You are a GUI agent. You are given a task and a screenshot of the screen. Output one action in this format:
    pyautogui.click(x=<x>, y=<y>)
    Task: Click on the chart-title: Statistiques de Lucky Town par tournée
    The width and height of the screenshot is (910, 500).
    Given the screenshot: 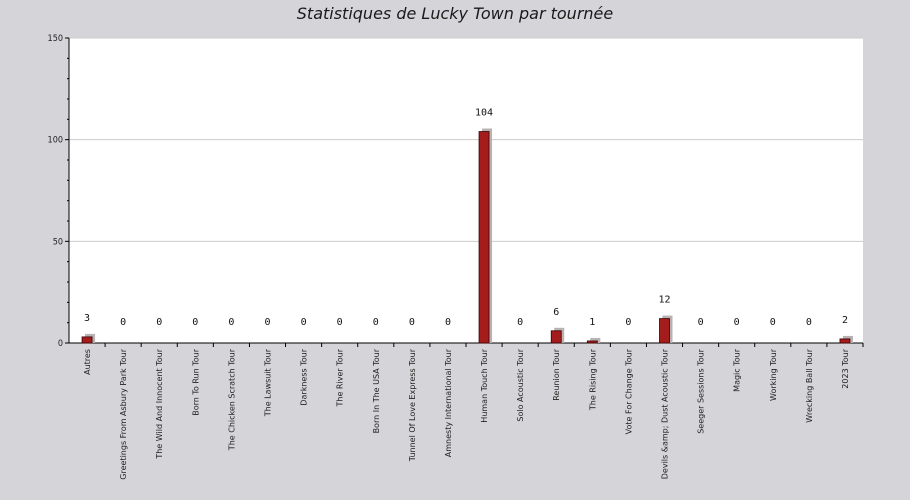 What is the action you would take?
    pyautogui.click(x=455, y=13)
    